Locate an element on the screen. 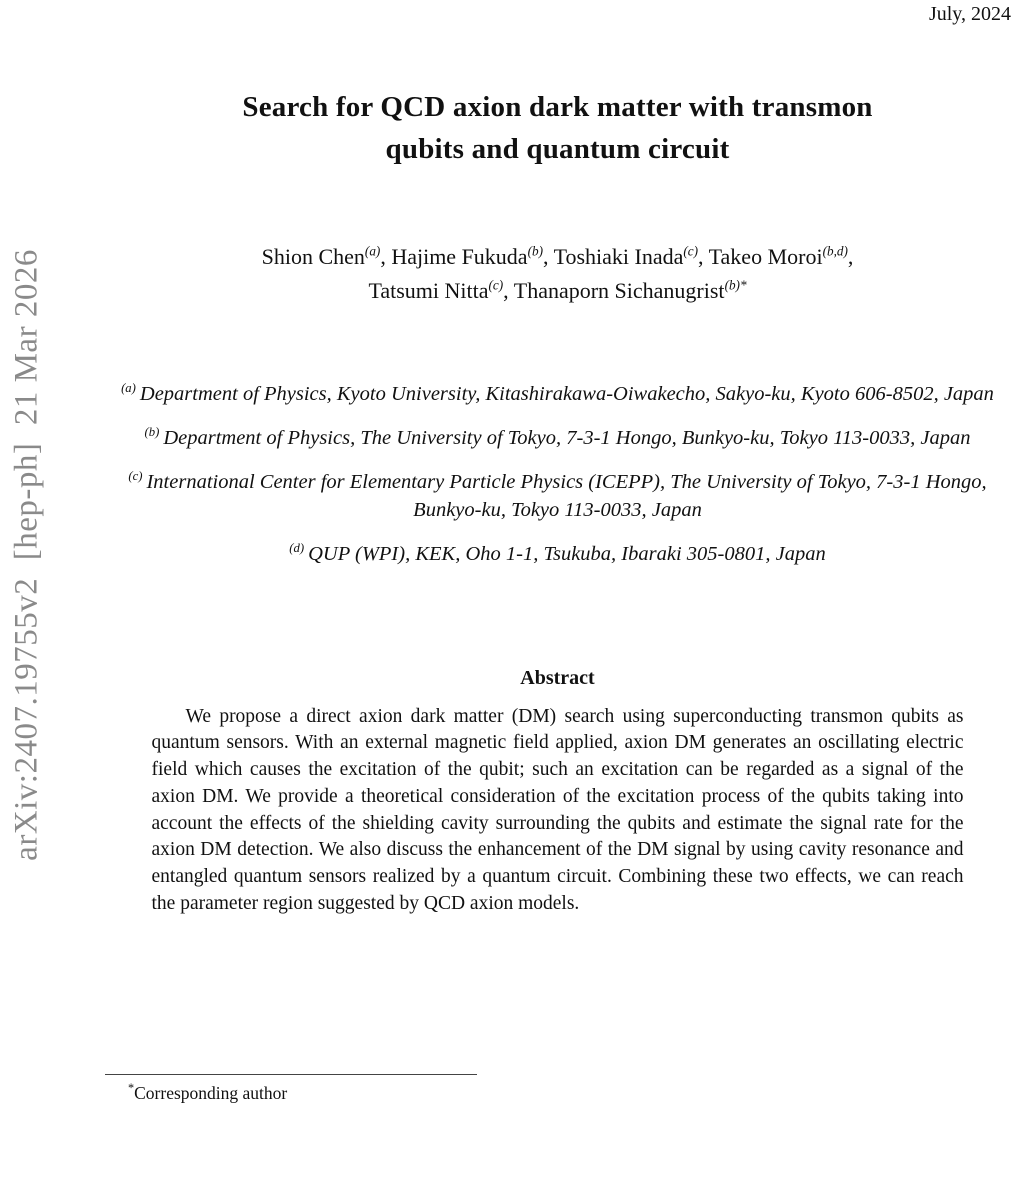 The height and width of the screenshot is (1200, 1029). author-name: Takeo Moroi is located at coordinates (765, 257).